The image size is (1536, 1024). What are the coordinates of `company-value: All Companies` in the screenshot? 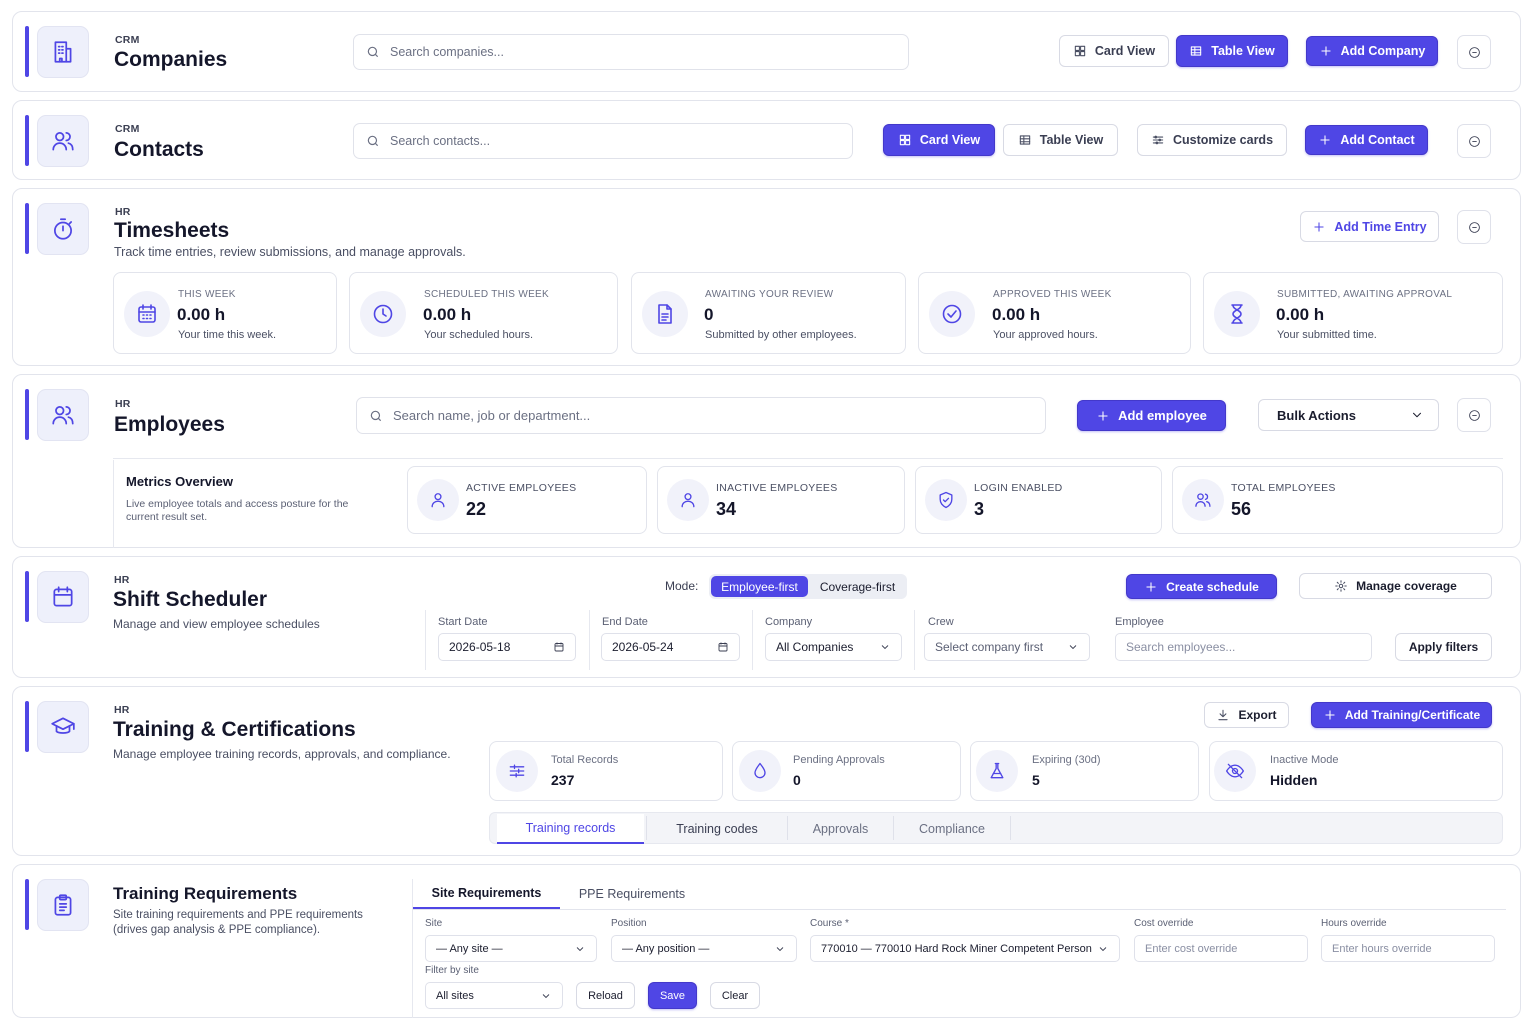 It's located at (815, 647).